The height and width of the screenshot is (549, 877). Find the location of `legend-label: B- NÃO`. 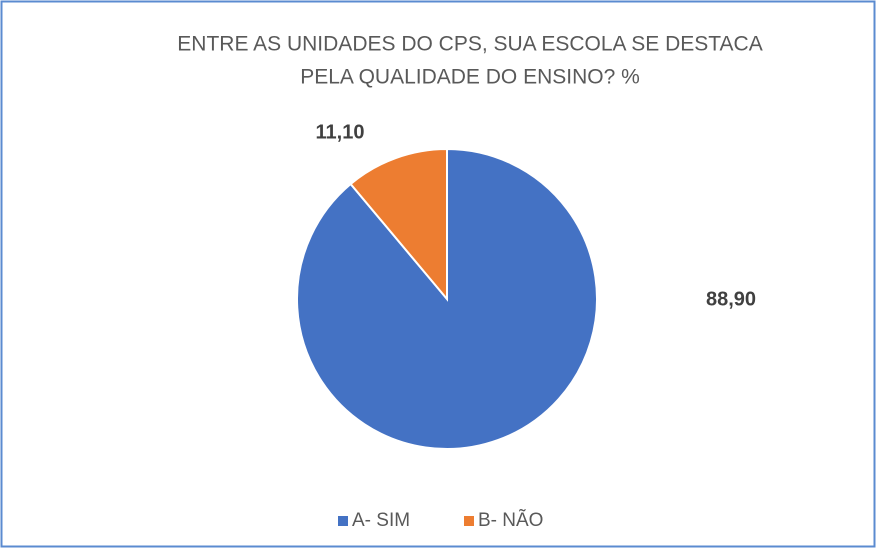

legend-label: B- NÃO is located at coordinates (510, 520).